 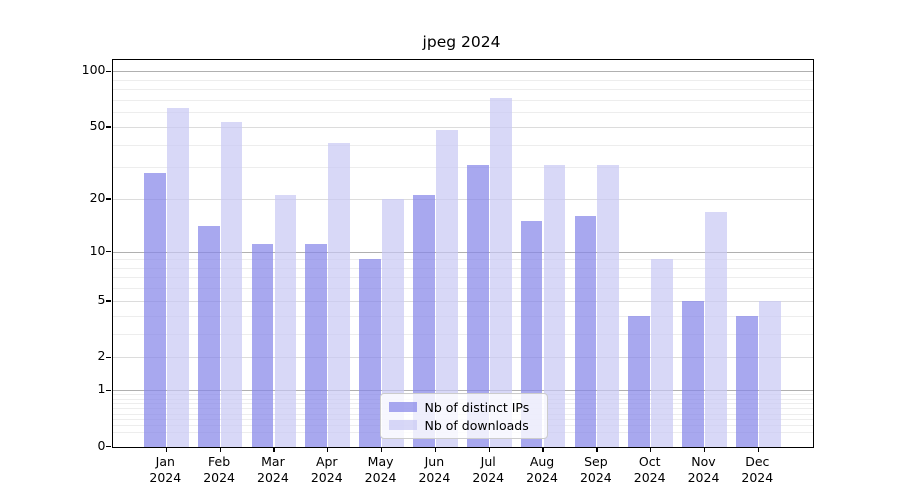 I want to click on x-label-month: Nov, so click(x=703, y=461).